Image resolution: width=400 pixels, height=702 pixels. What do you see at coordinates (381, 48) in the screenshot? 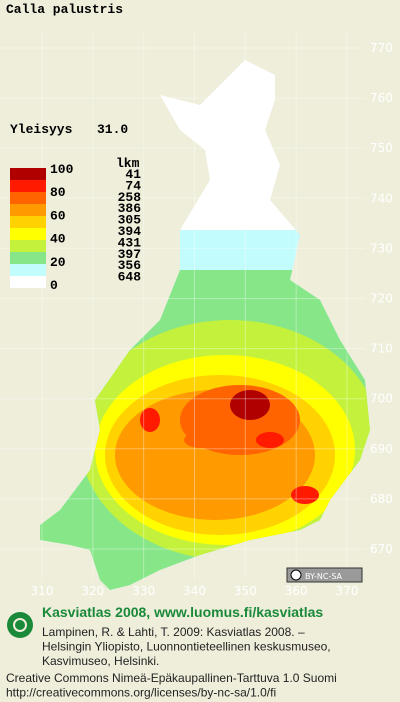
I see `y-tick-label: 770` at bounding box center [381, 48].